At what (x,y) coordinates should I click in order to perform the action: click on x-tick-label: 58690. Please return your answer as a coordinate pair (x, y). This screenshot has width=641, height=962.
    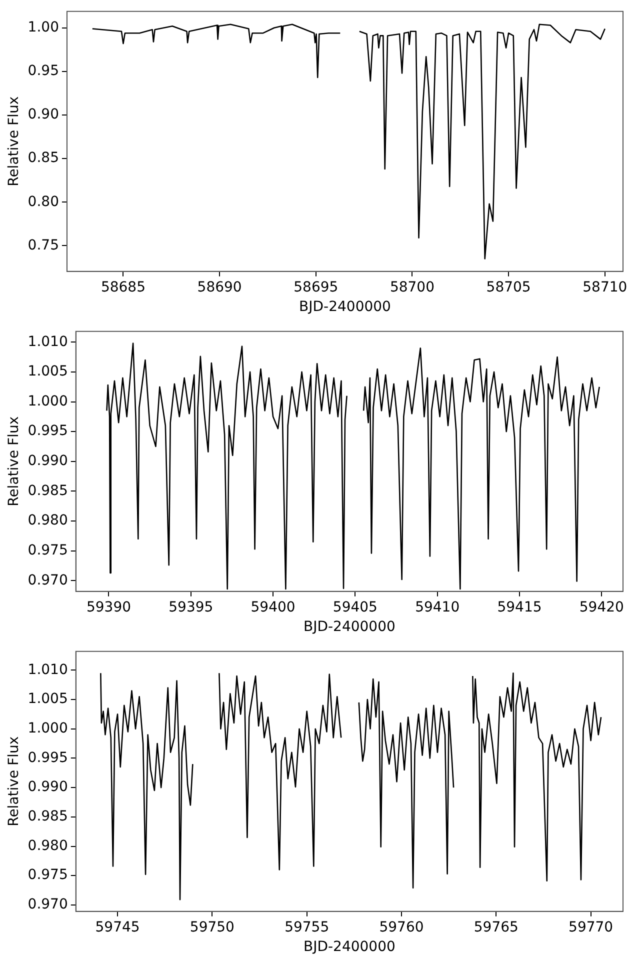
    Looking at the image, I should click on (219, 287).